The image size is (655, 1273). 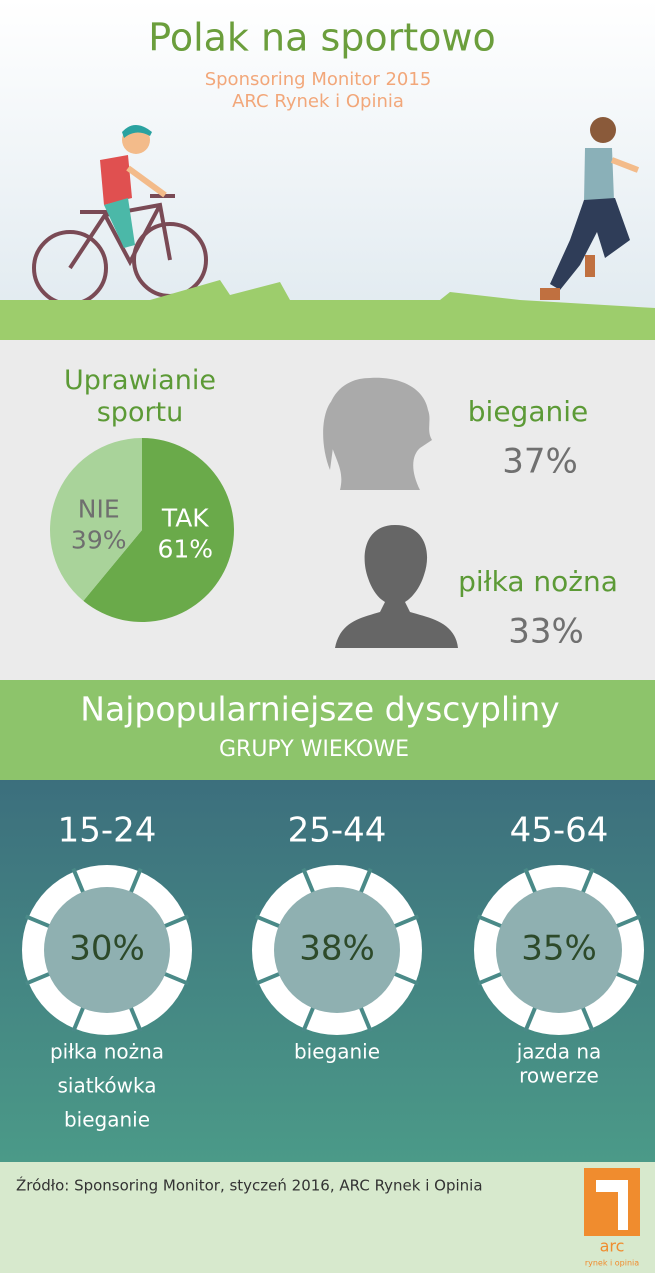 What do you see at coordinates (99, 539) in the screenshot?
I see `slice-label: 39%` at bounding box center [99, 539].